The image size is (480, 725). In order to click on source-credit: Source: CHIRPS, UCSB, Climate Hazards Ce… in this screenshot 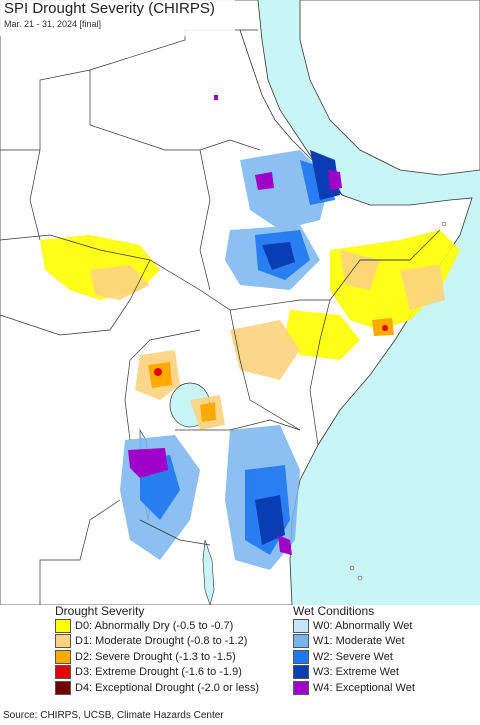, I will do `click(113, 715)`.